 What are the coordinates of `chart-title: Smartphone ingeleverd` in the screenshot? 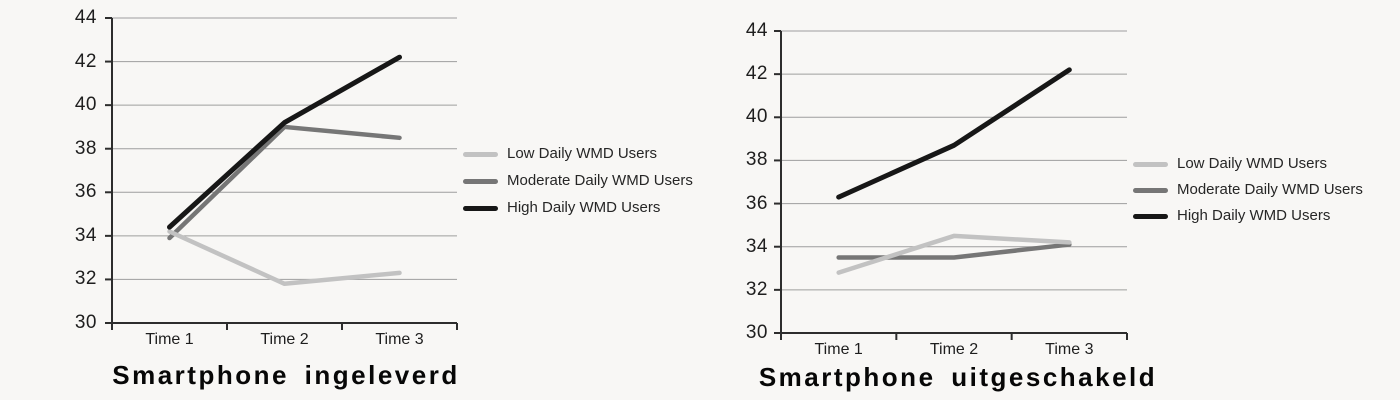 It's located at (286, 375).